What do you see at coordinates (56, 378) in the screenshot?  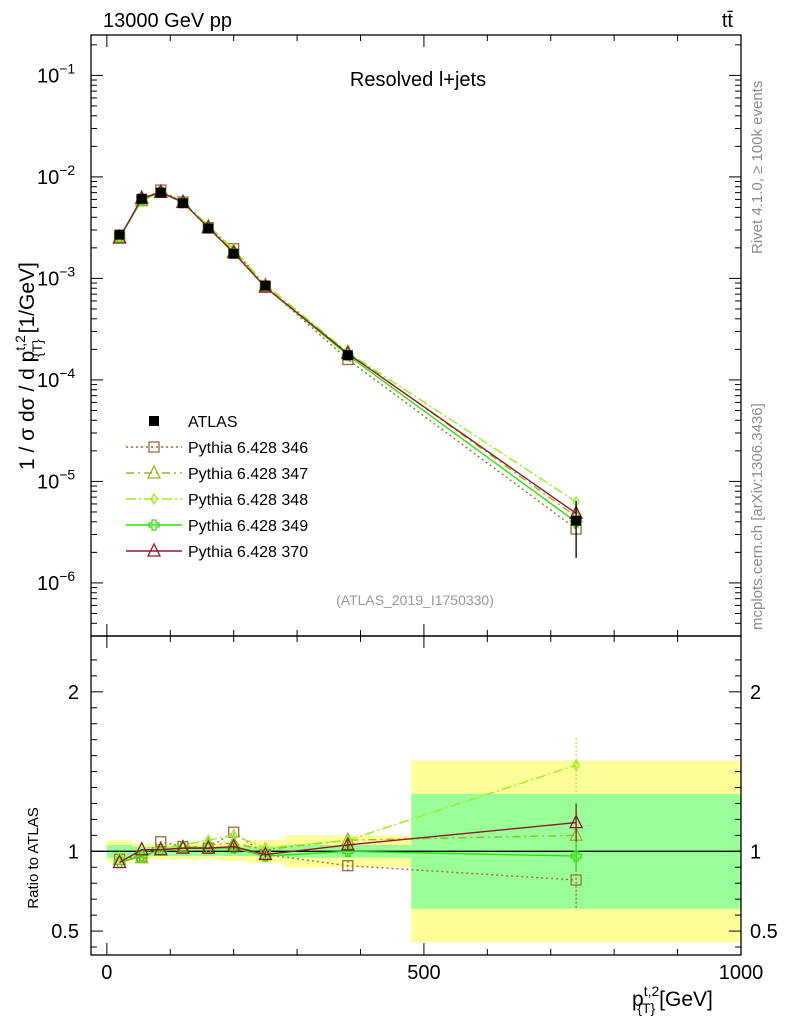 I see `y-tick-label-2: 10⁻⁴` at bounding box center [56, 378].